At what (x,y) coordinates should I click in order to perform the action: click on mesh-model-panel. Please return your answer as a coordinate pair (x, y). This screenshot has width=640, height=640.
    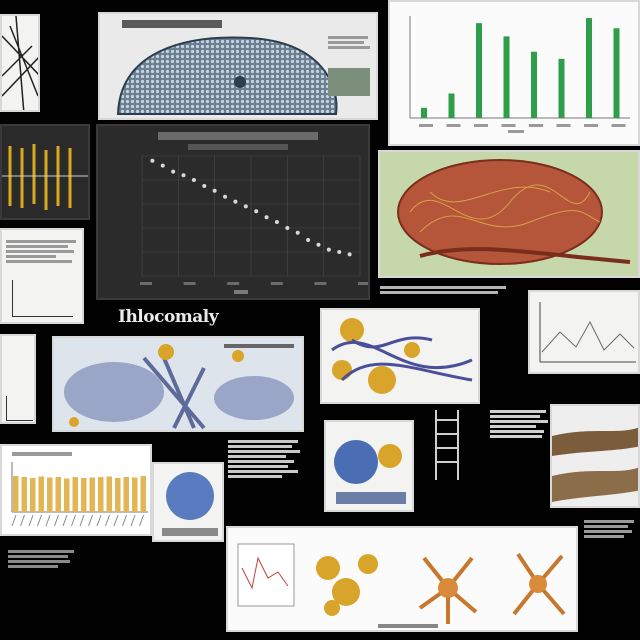
    Looking at the image, I should click on (238, 66).